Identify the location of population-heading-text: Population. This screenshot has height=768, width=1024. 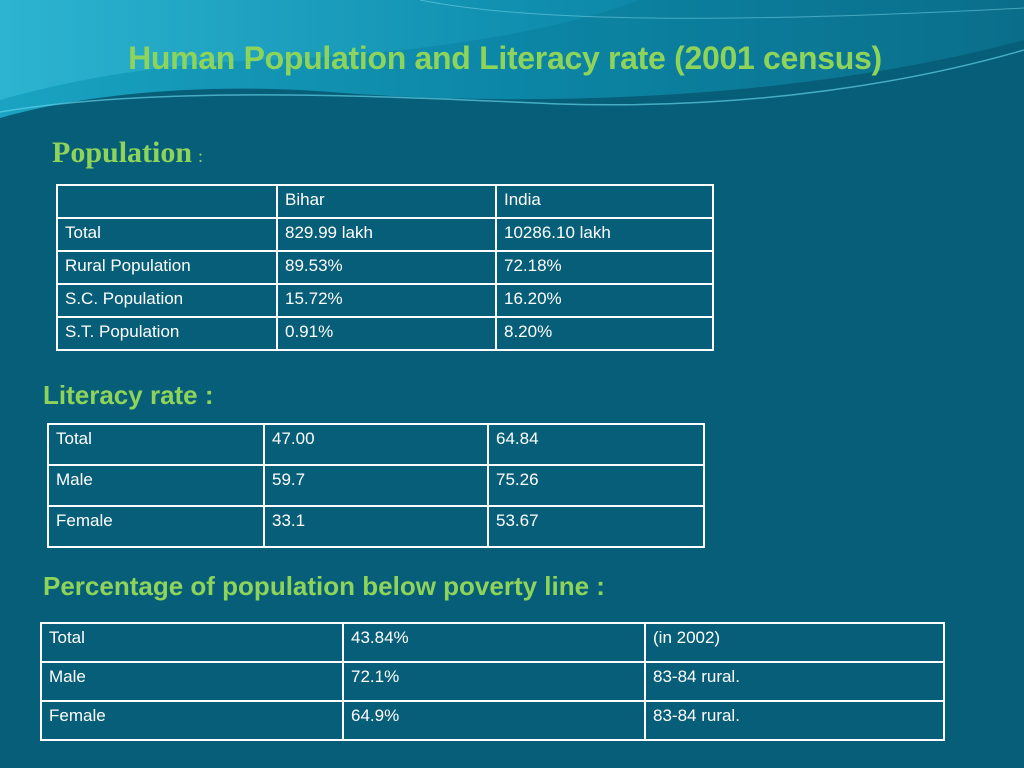
(122, 152).